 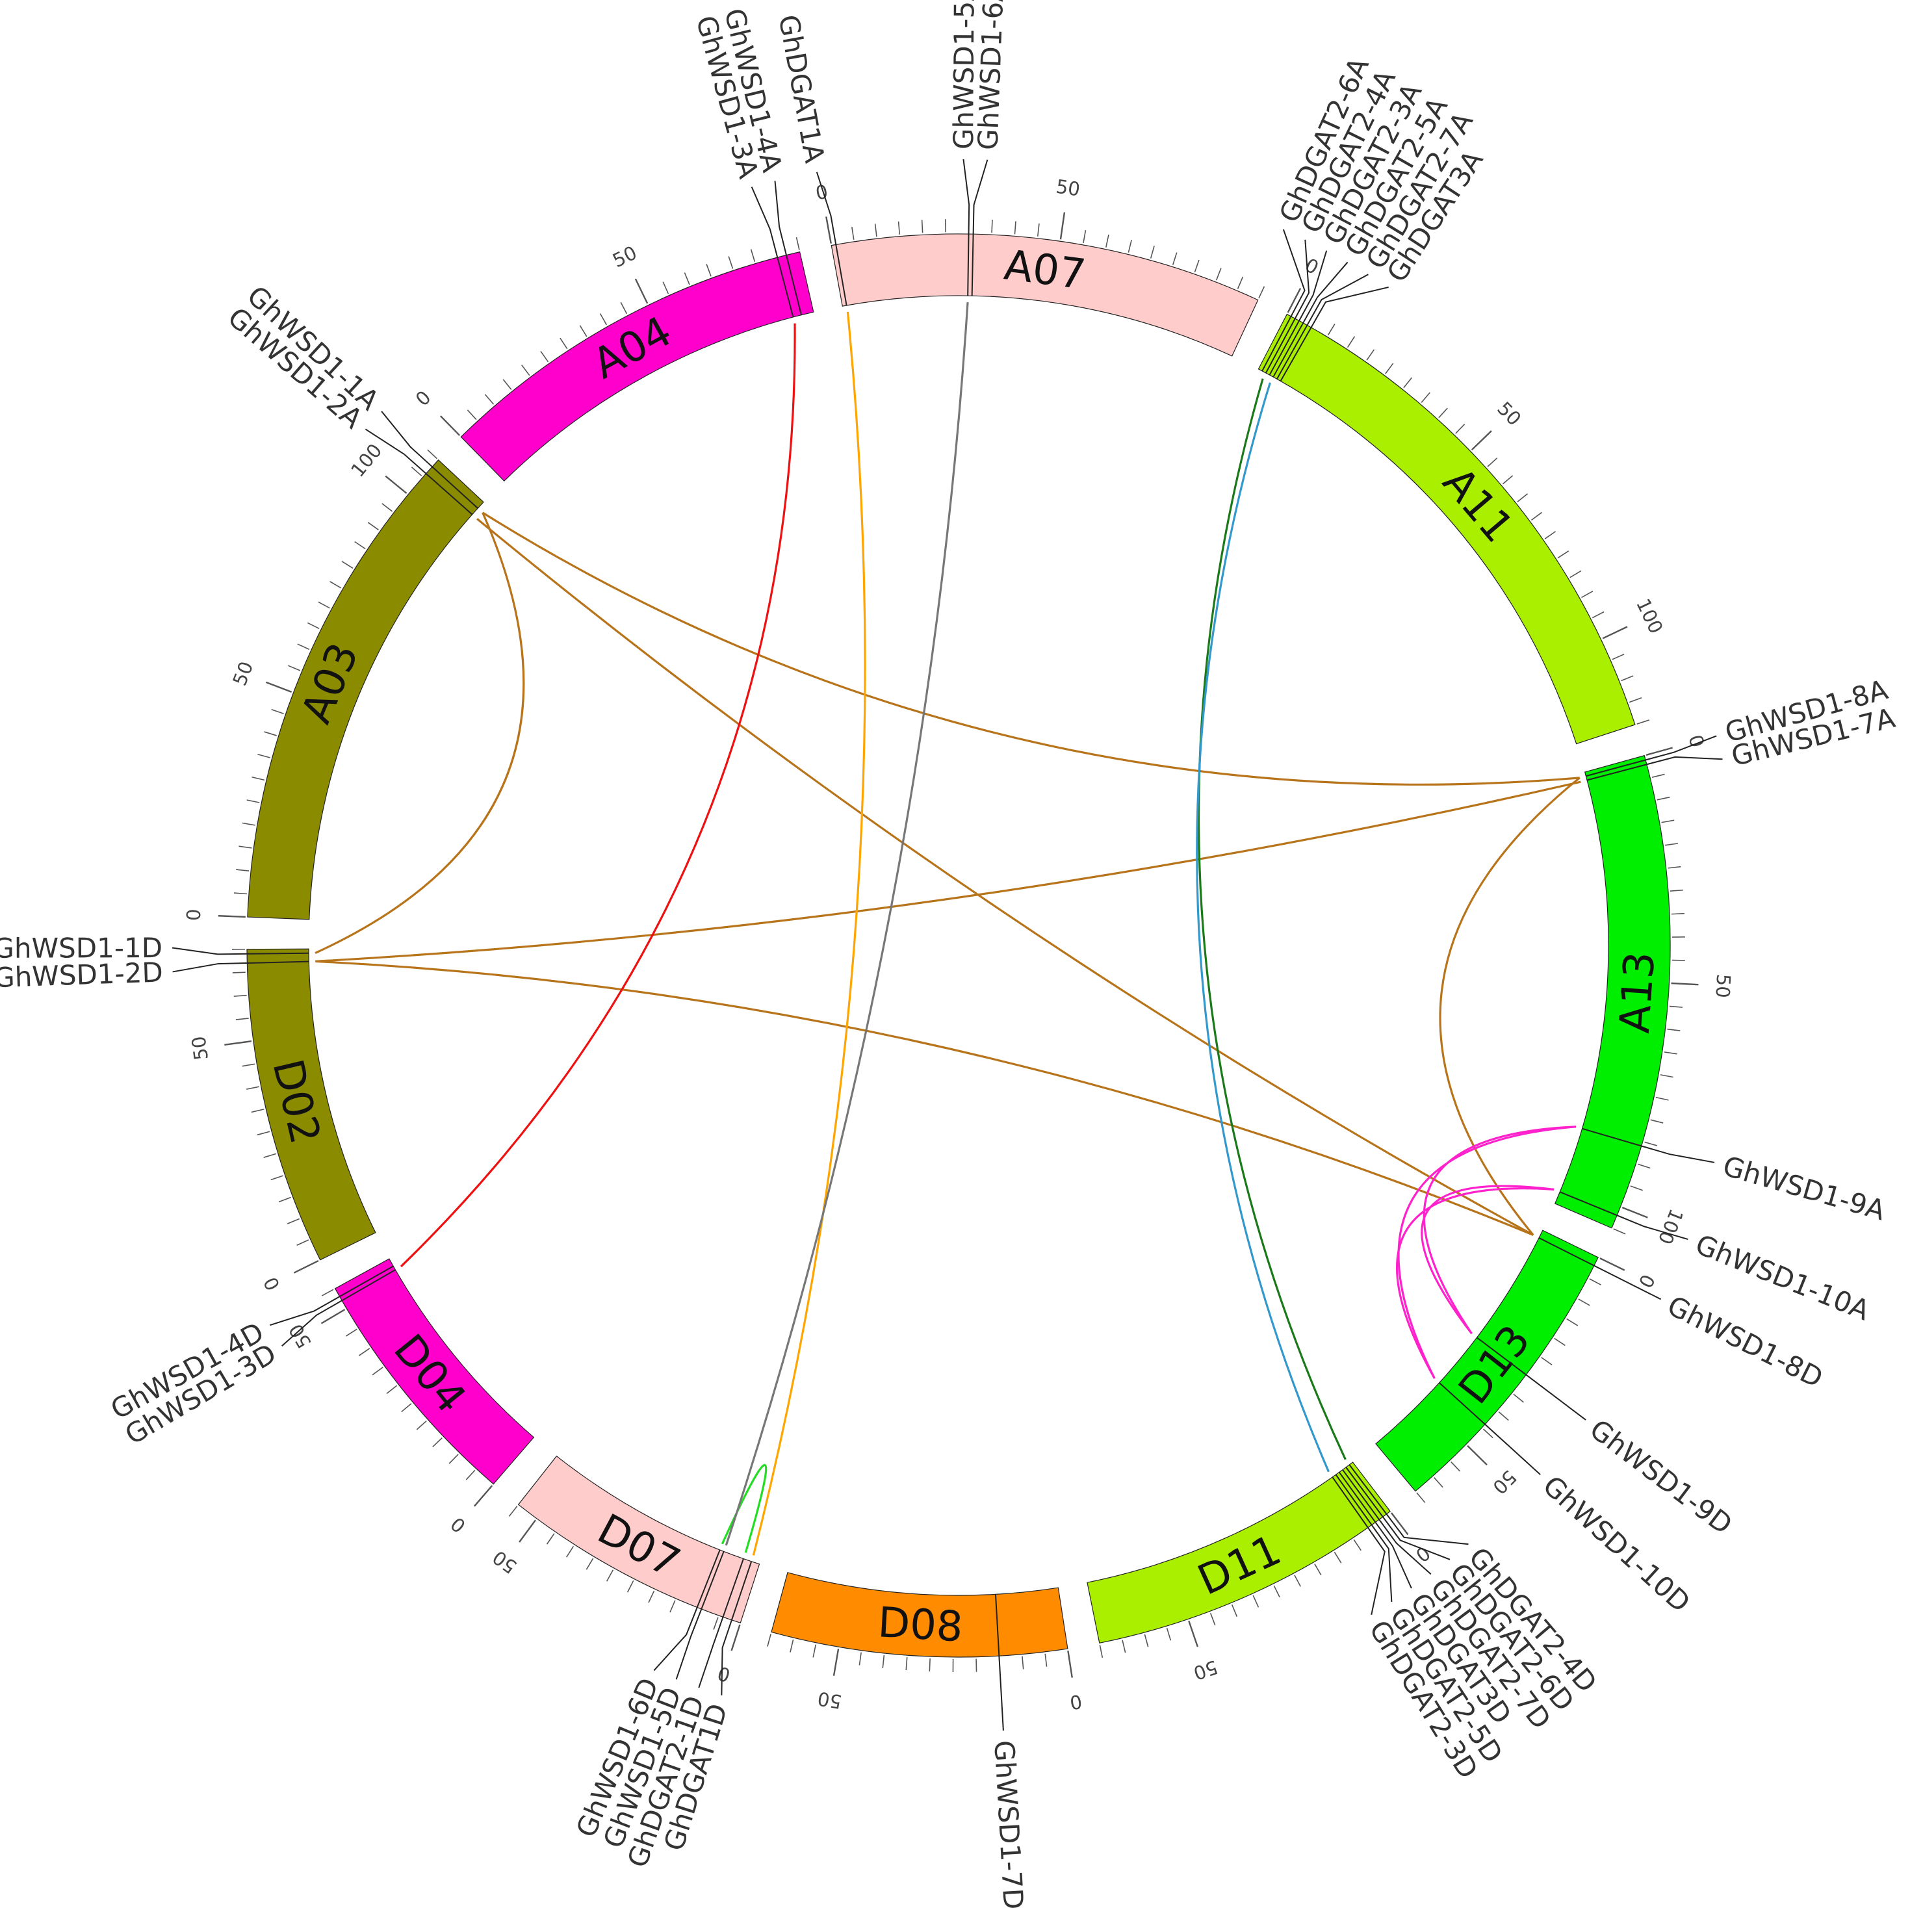 I want to click on gene-label: GhWSD1-6A, so click(x=990, y=75).